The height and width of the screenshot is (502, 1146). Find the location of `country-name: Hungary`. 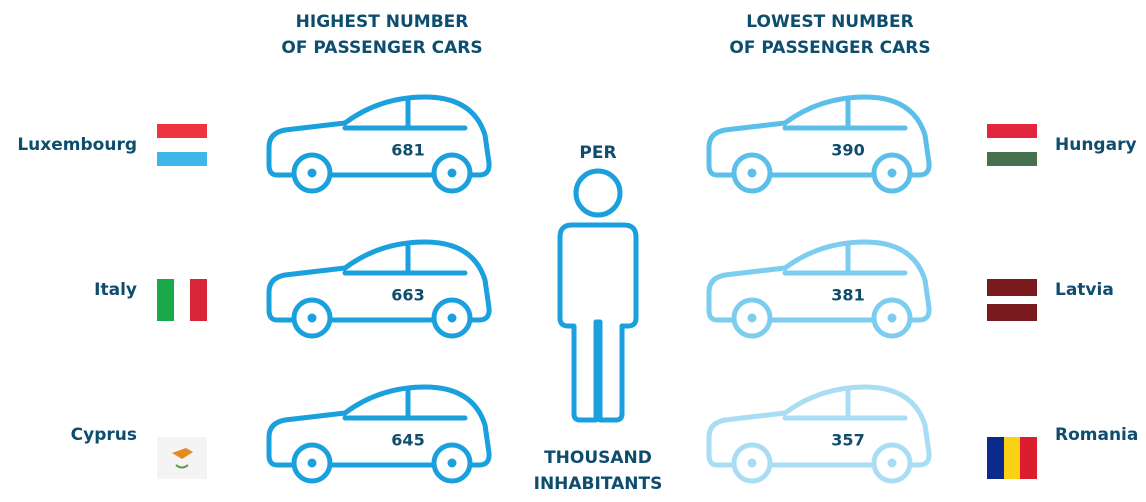

country-name: Hungary is located at coordinates (1096, 145).